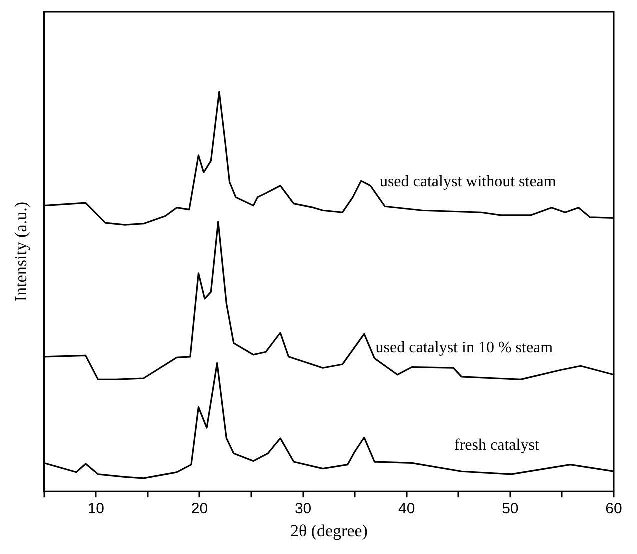 The width and height of the screenshot is (637, 554). Describe the element at coordinates (468, 181) in the screenshot. I see `series-label: used catalyst without steam` at that location.